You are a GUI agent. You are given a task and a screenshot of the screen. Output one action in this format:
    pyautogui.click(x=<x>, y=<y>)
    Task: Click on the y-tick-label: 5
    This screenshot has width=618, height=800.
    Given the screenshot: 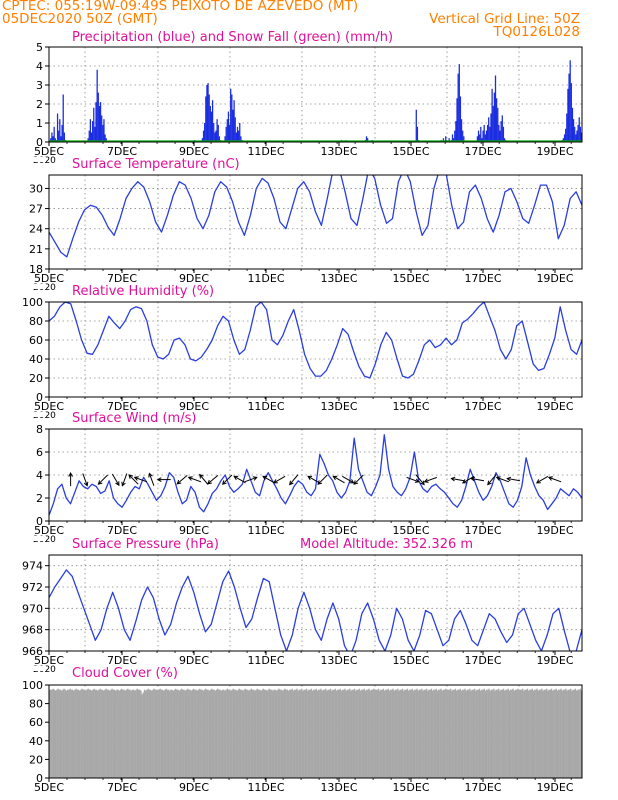 What is the action you would take?
    pyautogui.click(x=39, y=47)
    